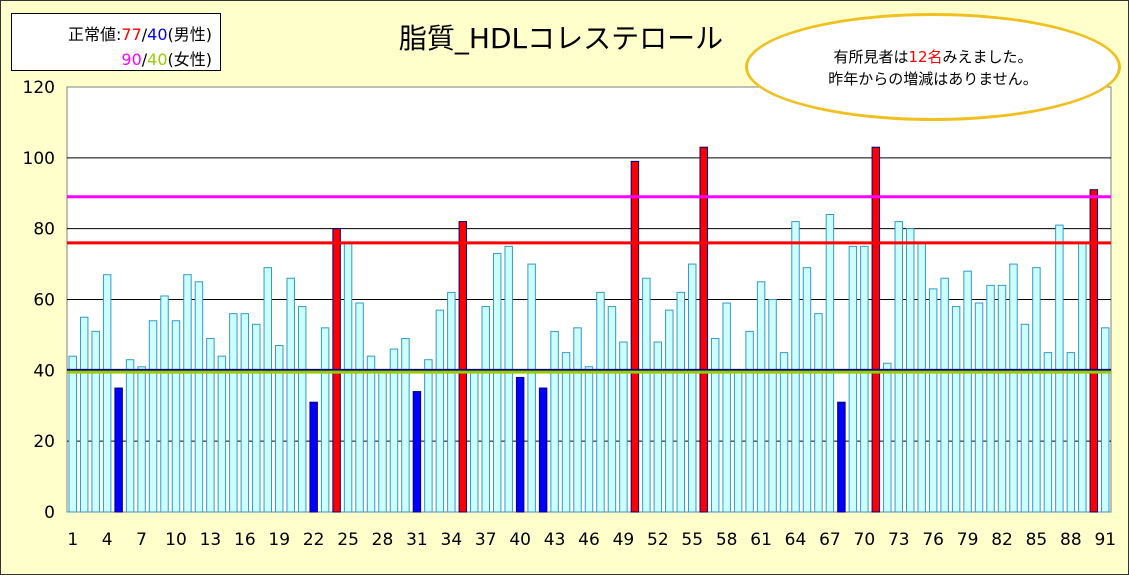  What do you see at coordinates (561, 38) in the screenshot?
I see `chart-title: 脂質_HDLコレステロール` at bounding box center [561, 38].